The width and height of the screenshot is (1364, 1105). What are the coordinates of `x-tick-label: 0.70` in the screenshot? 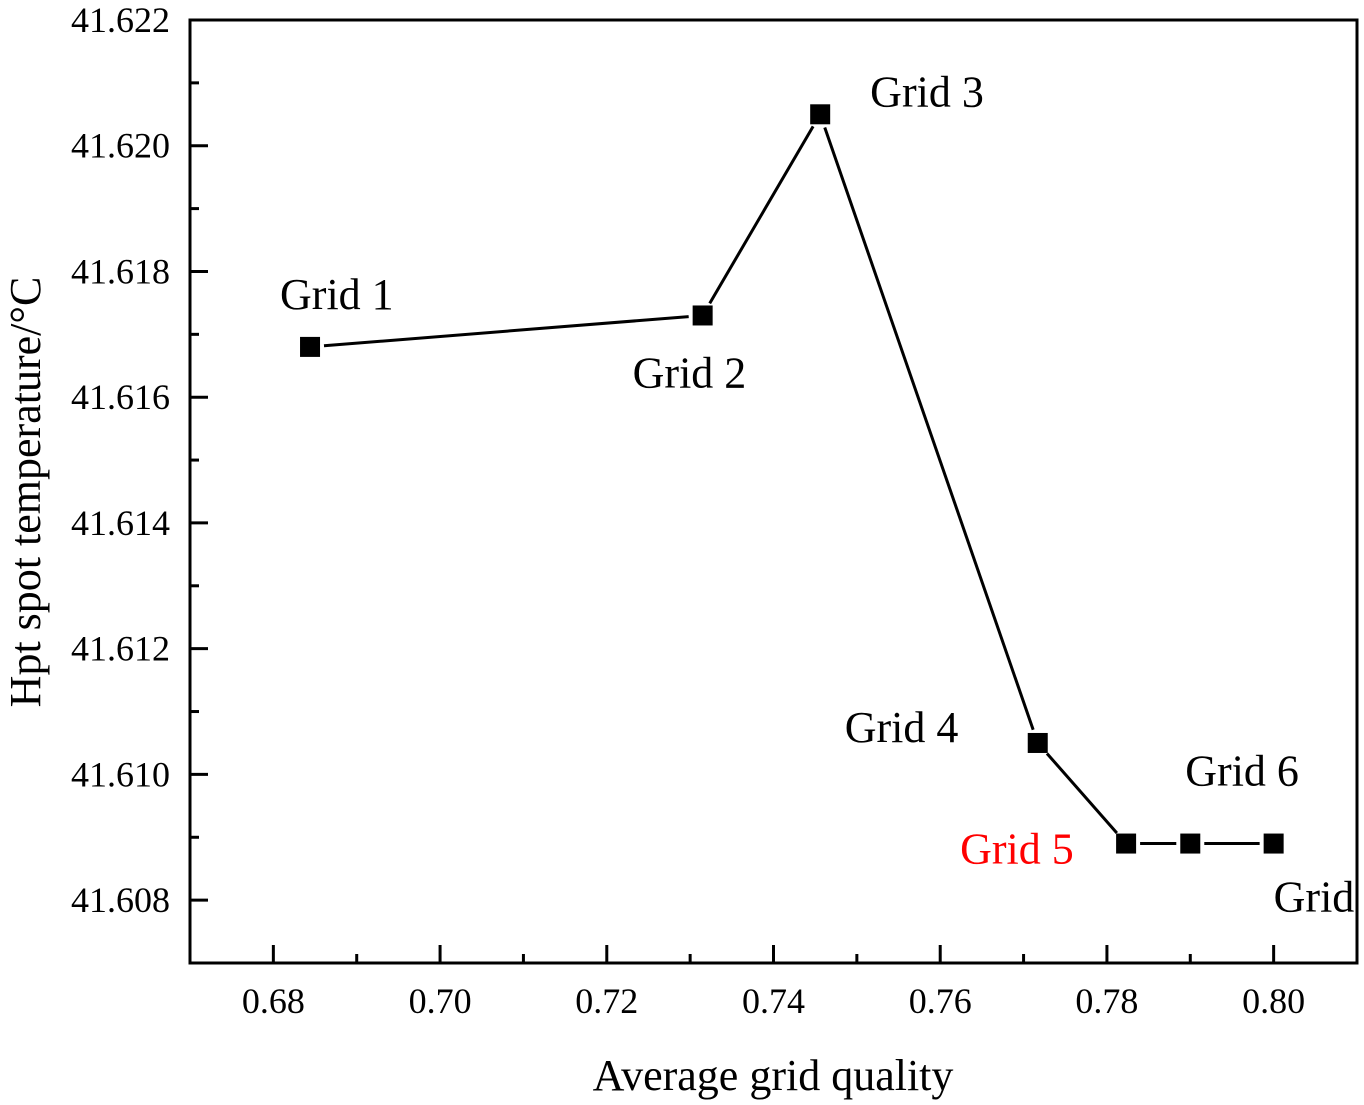 It's located at (440, 1001).